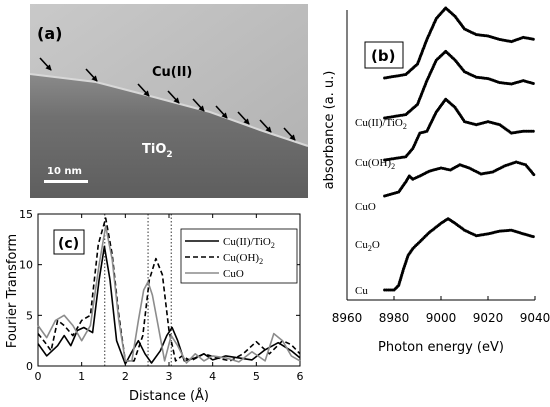 This screenshot has height=407, width=550. Describe the element at coordinates (375, 164) in the screenshot. I see `trace-label: Cu(OH)2` at that location.